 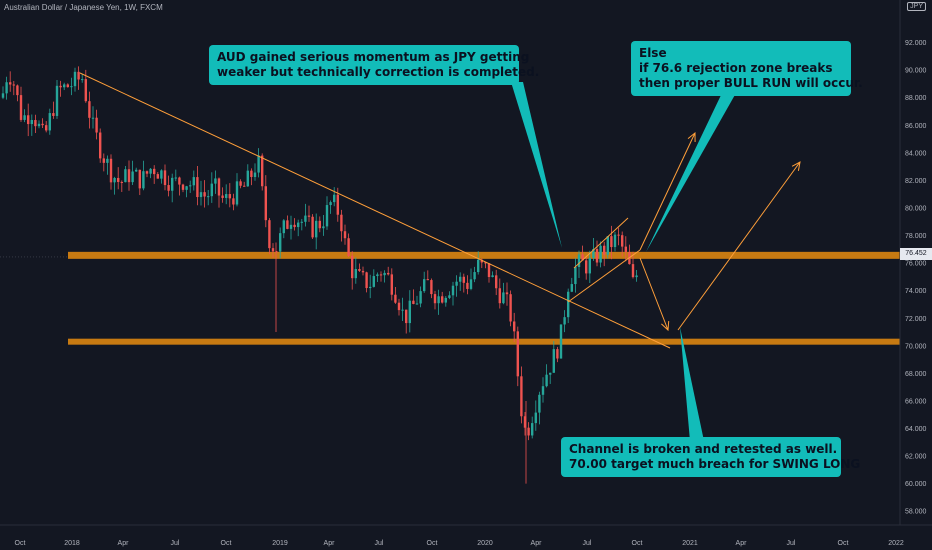 What do you see at coordinates (601, 243) in the screenshot?
I see `channel-upper-line` at bounding box center [601, 243].